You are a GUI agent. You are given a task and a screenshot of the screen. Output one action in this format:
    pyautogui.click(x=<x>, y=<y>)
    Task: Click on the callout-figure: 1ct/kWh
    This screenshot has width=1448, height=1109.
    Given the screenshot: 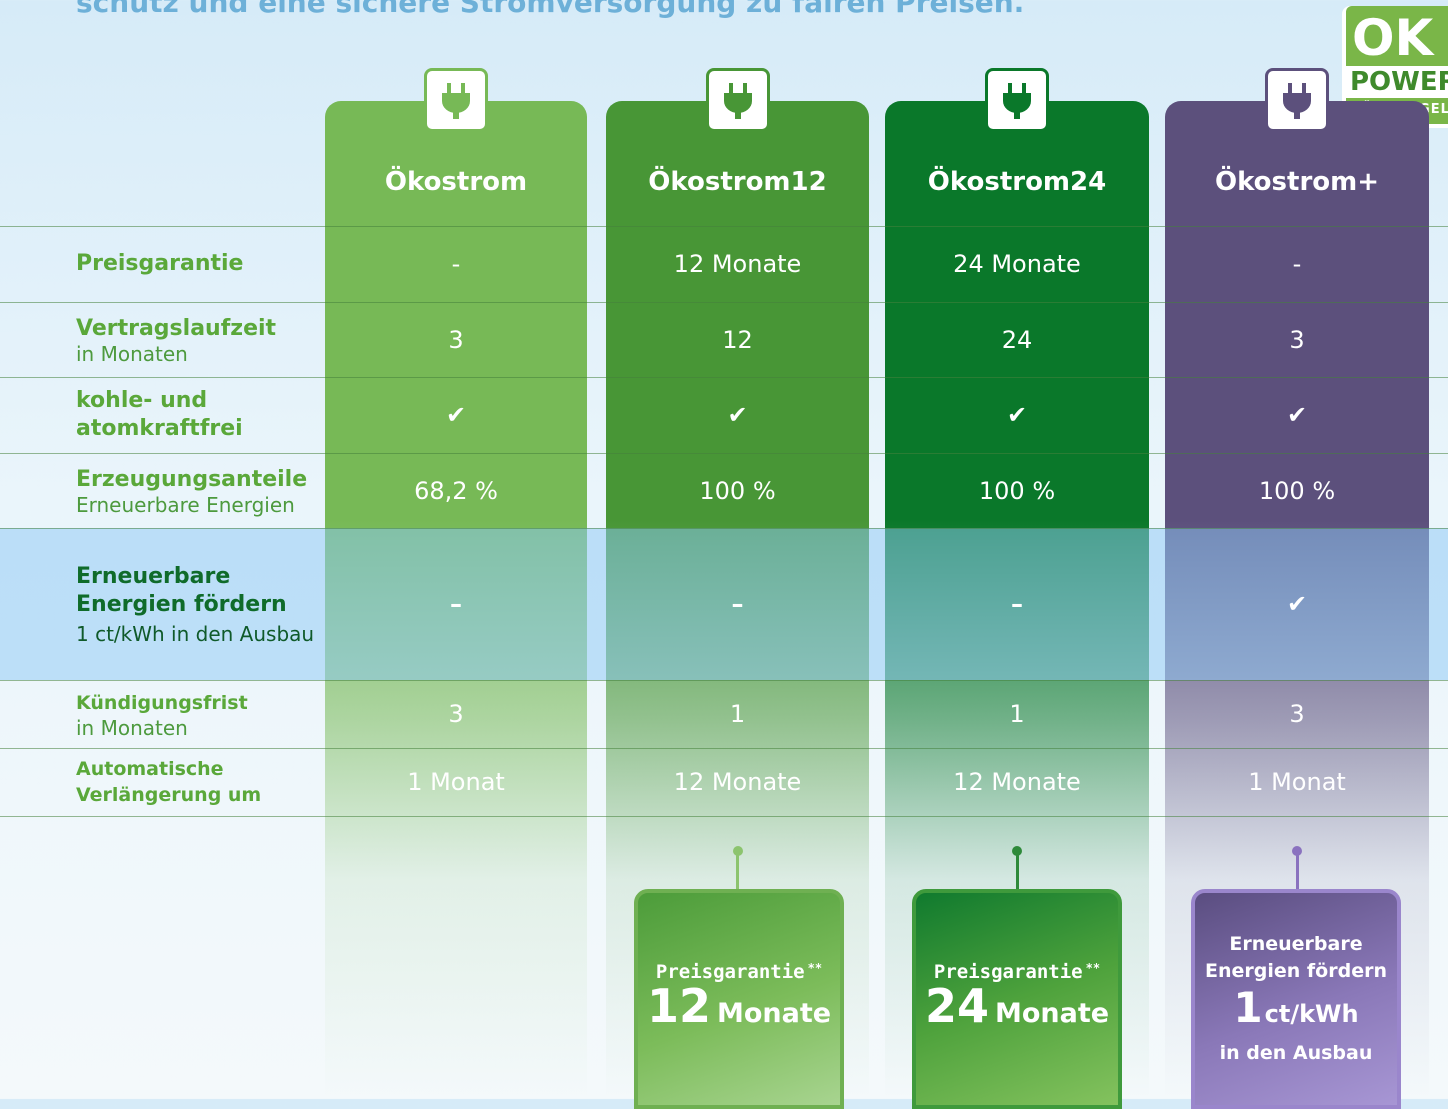 What is the action you would take?
    pyautogui.click(x=1296, y=1012)
    